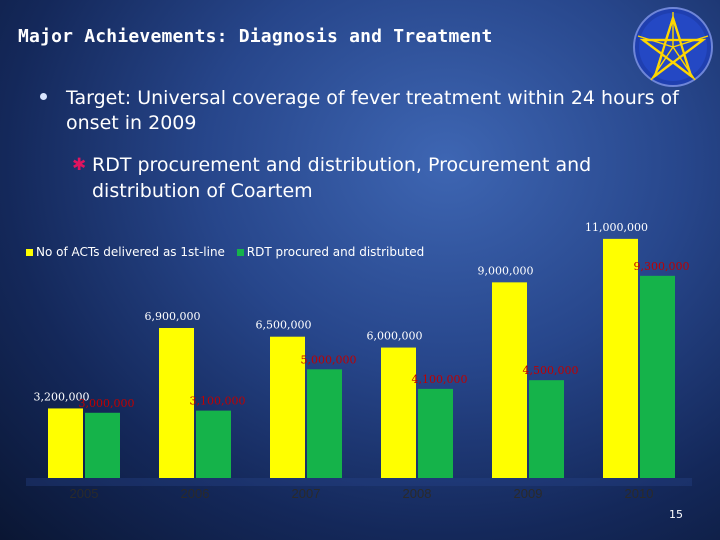  I want to click on data-label-rdt-2007: 5,000,000, so click(329, 359).